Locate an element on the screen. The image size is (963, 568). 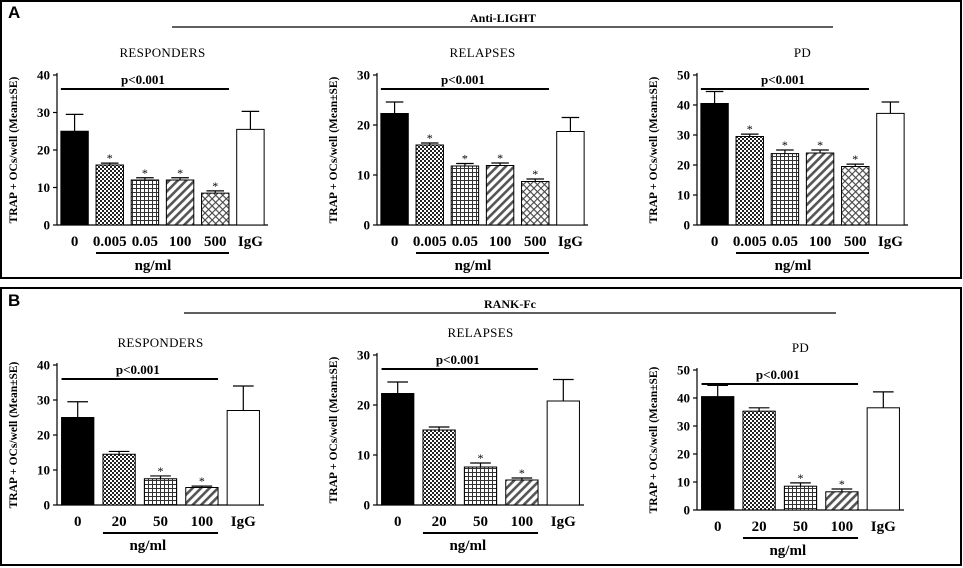
chart-title: RESPONDERS is located at coordinates (160, 342).